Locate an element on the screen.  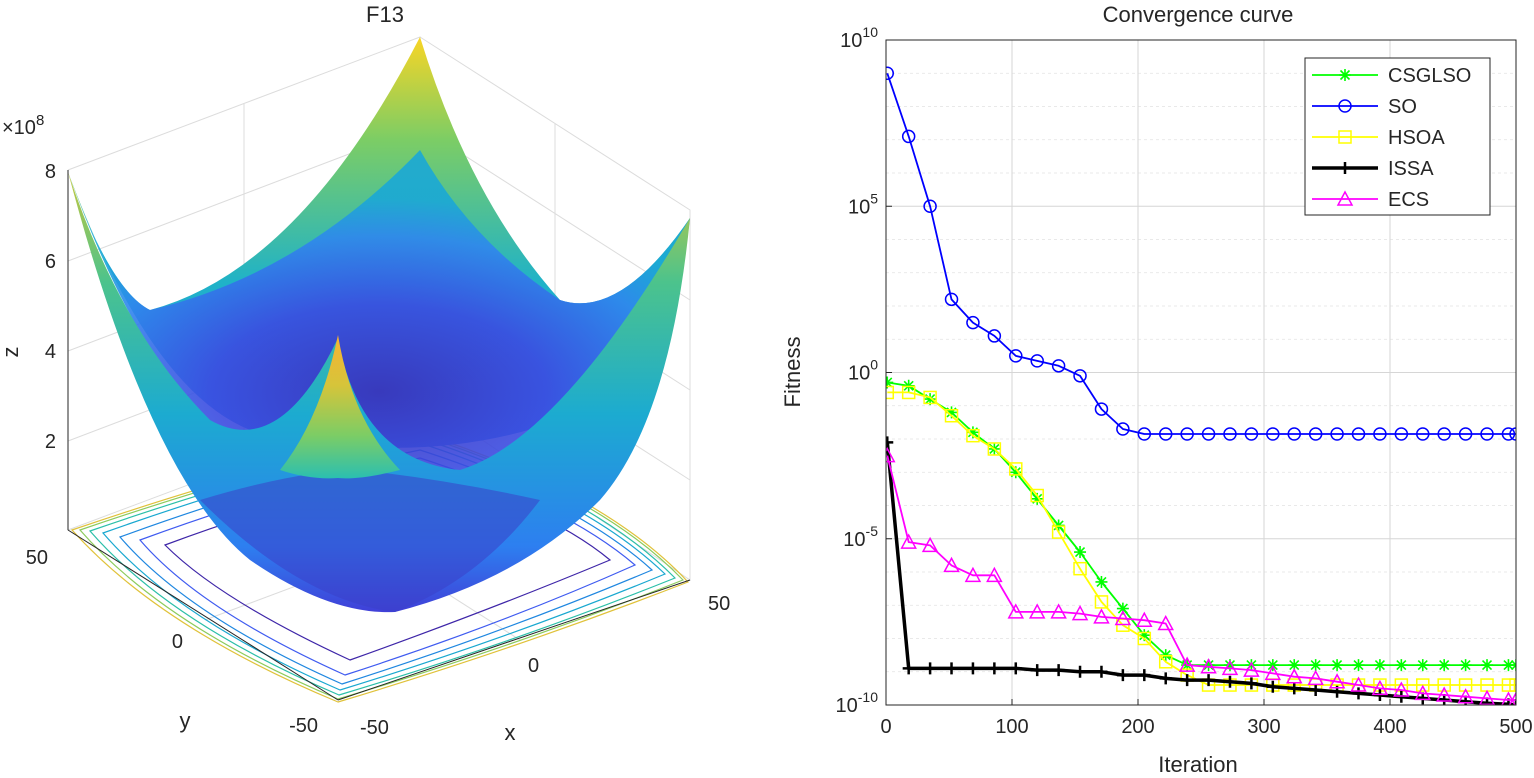
y-ticks: 50 0 -50 is located at coordinates (172, 642).